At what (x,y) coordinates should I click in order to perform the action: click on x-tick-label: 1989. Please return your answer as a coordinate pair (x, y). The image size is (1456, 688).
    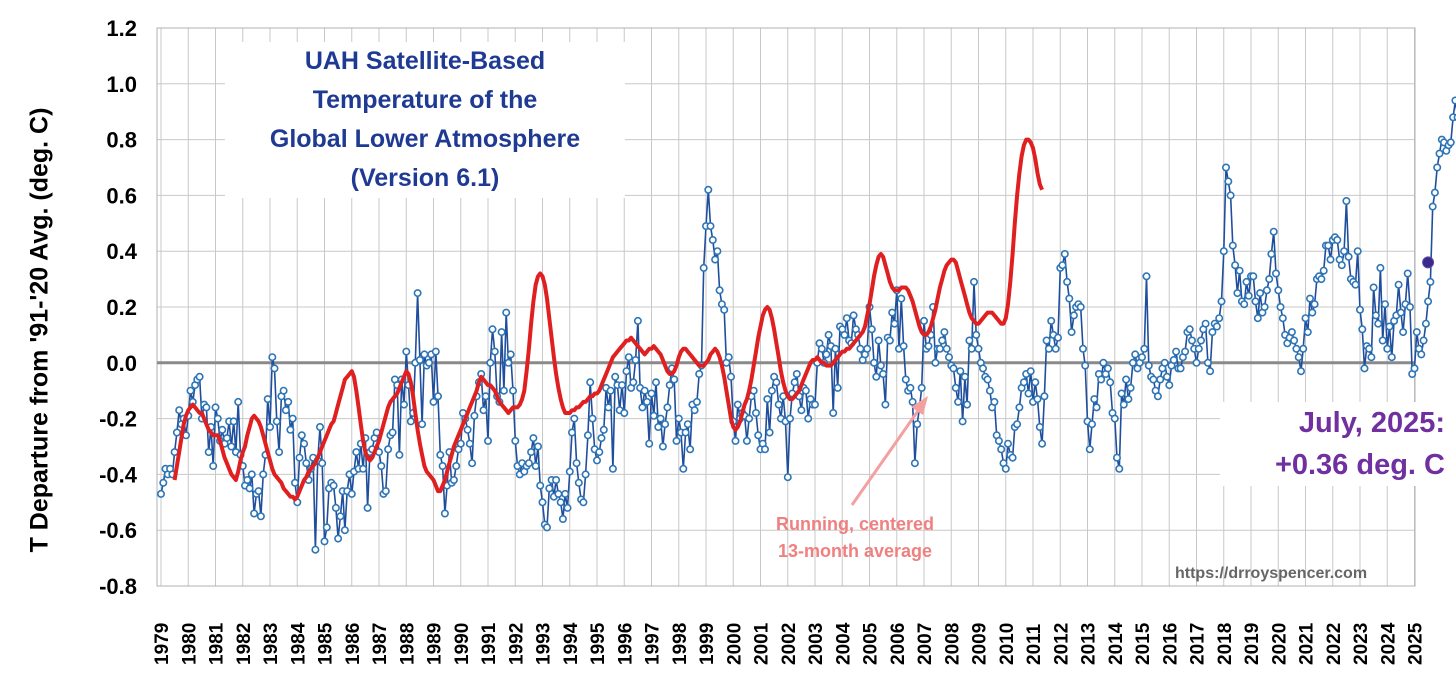
    Looking at the image, I should click on (435, 644).